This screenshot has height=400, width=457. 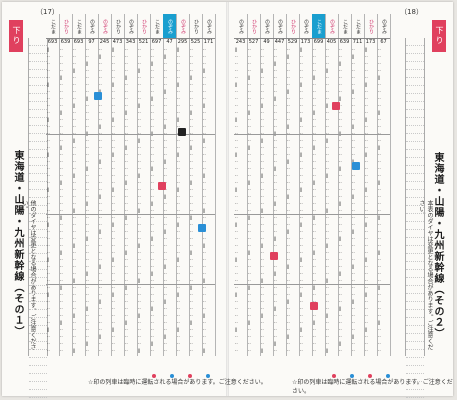 I want to click on train-number: 473, so click(x=117, y=42).